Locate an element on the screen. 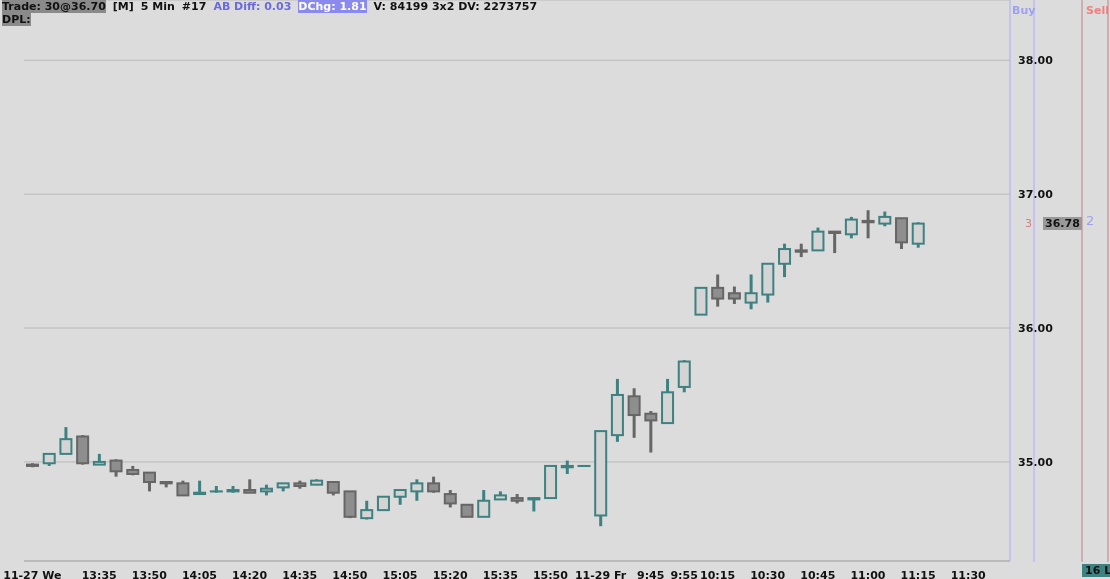  annotation: V: 84199 3x2 DV: 2273757 is located at coordinates (455, 6).